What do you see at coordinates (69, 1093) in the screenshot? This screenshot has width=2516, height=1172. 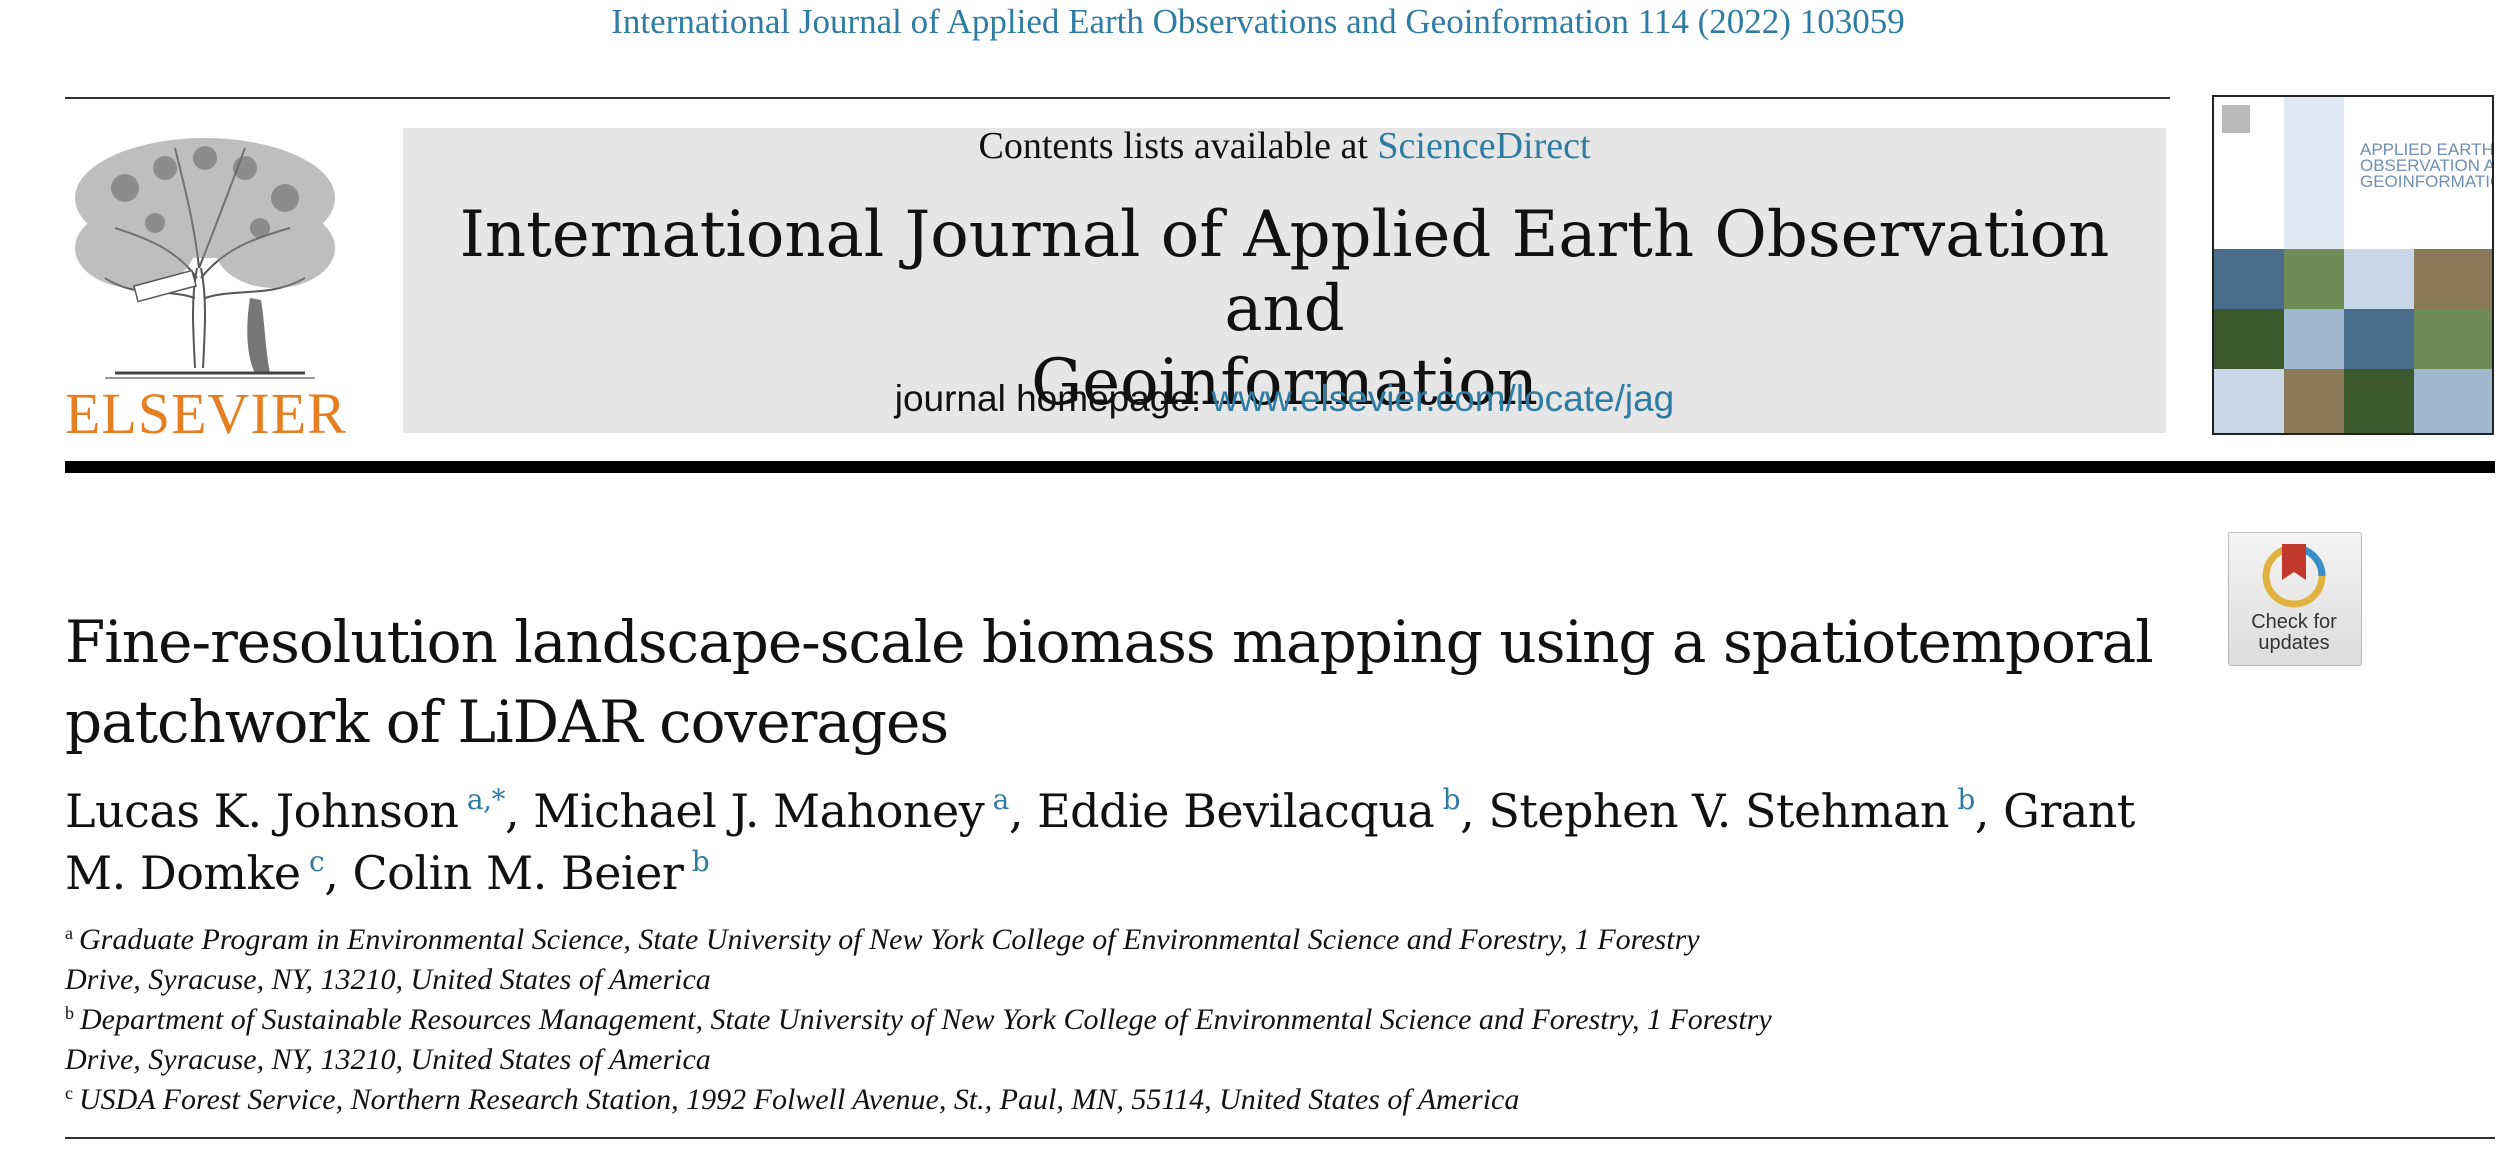 I see `affiliation-label: c` at bounding box center [69, 1093].